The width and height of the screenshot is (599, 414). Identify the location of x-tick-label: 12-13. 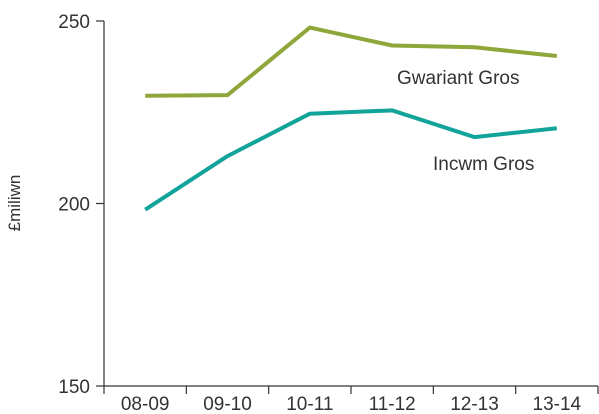
(474, 404).